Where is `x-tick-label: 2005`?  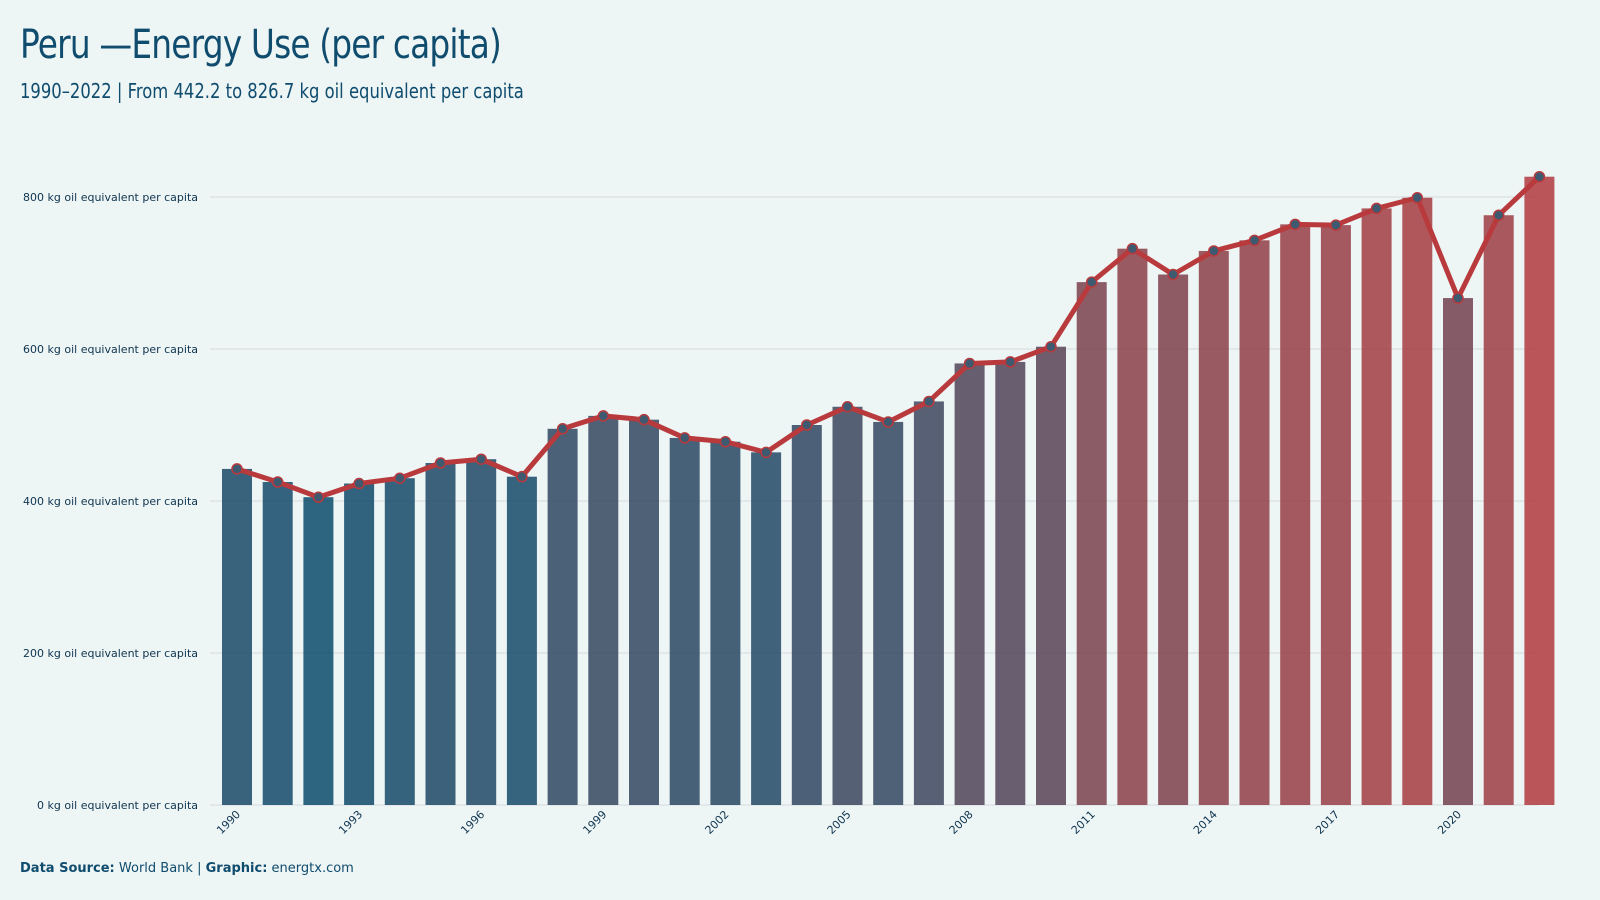 x-tick-label: 2005 is located at coordinates (839, 822).